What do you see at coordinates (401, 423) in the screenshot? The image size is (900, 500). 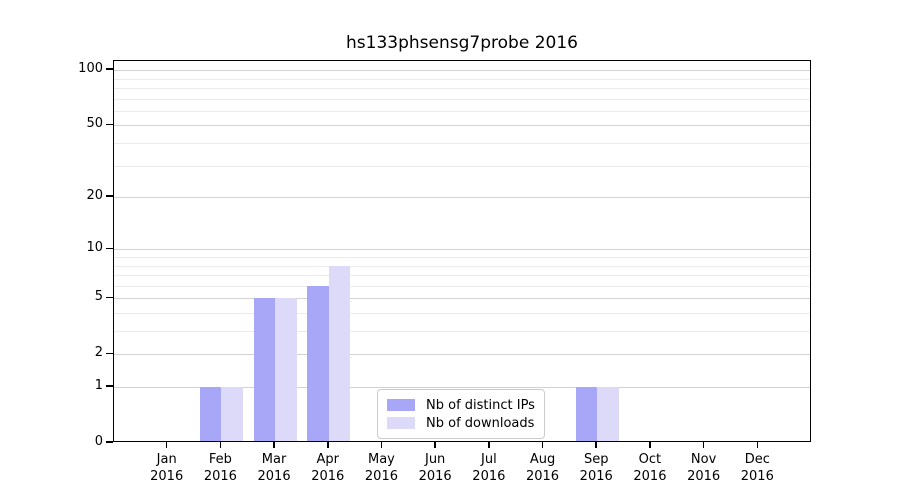 I see `legend-swatch-downloads` at bounding box center [401, 423].